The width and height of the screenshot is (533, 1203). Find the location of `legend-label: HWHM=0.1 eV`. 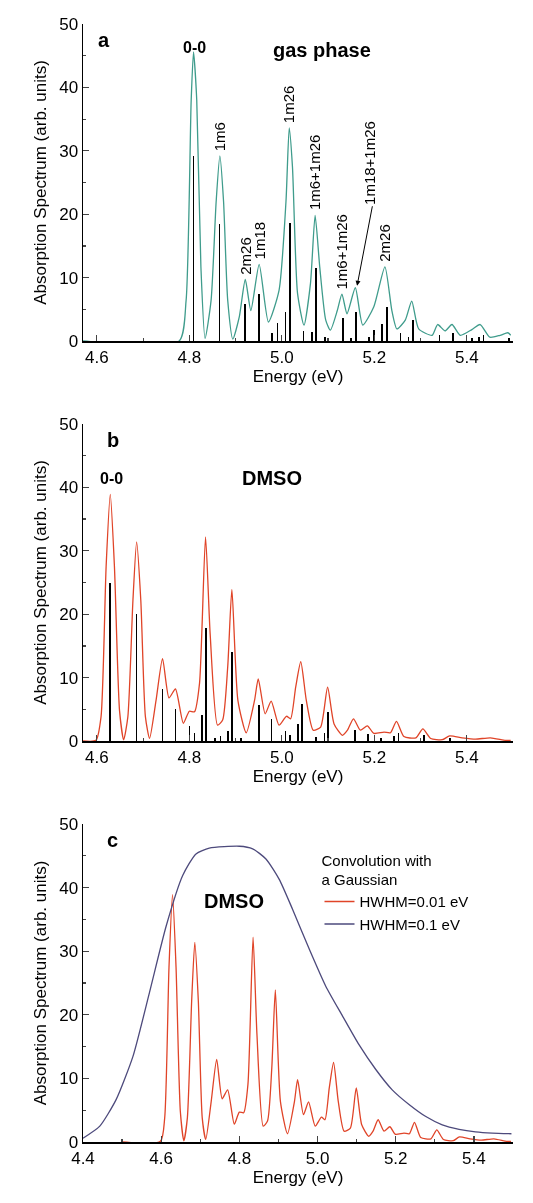

legend-label: HWHM=0.1 eV is located at coordinates (409, 924).